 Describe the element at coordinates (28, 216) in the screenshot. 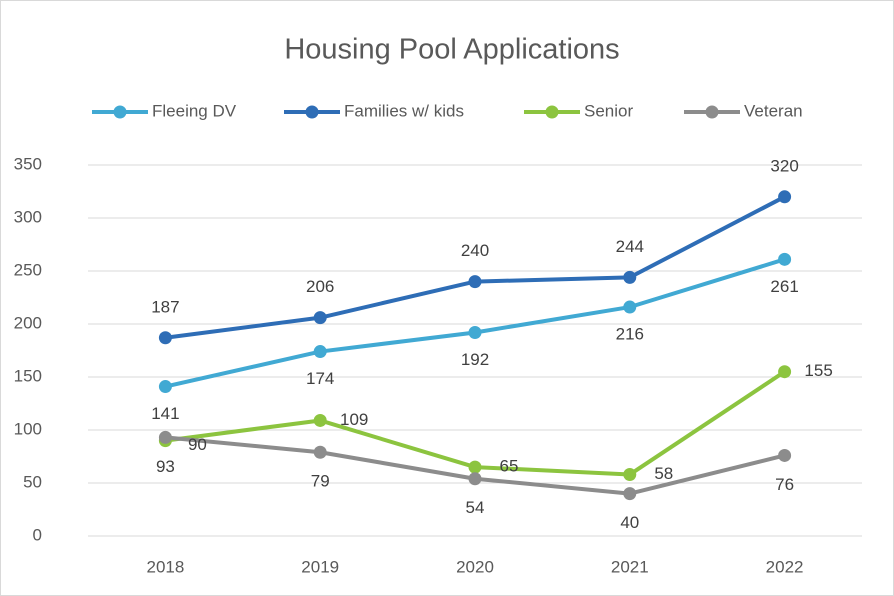

I see `y-tick-label: 300` at that location.